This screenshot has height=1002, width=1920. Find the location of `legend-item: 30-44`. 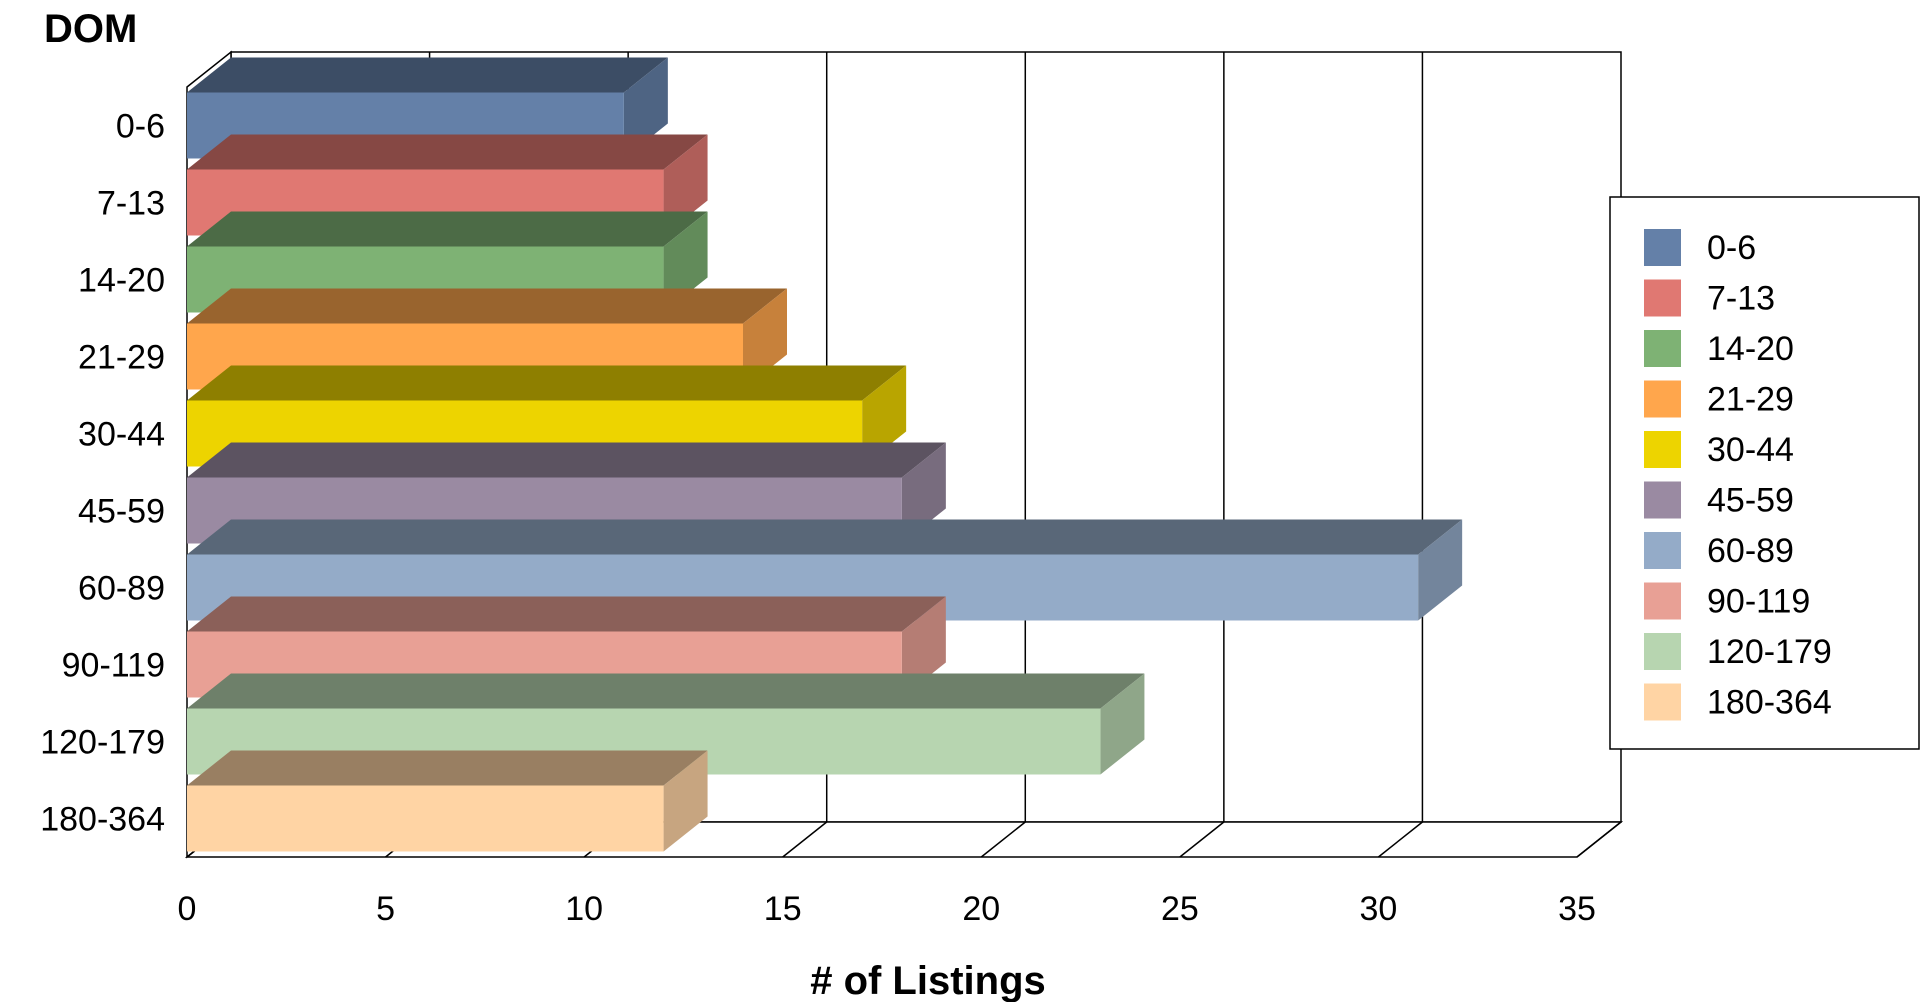

legend-item: 30-44 is located at coordinates (1719, 450).